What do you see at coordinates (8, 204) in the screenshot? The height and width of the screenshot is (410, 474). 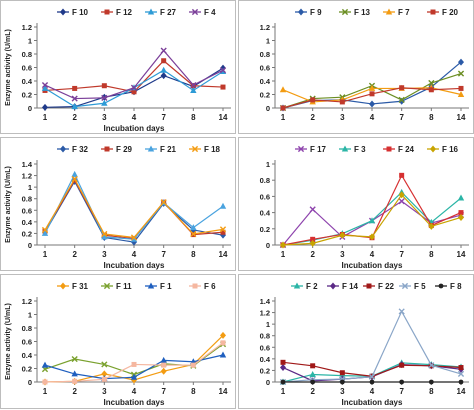 I see `y-axis-label: Enzyme activity (U/mL)` at bounding box center [8, 204].